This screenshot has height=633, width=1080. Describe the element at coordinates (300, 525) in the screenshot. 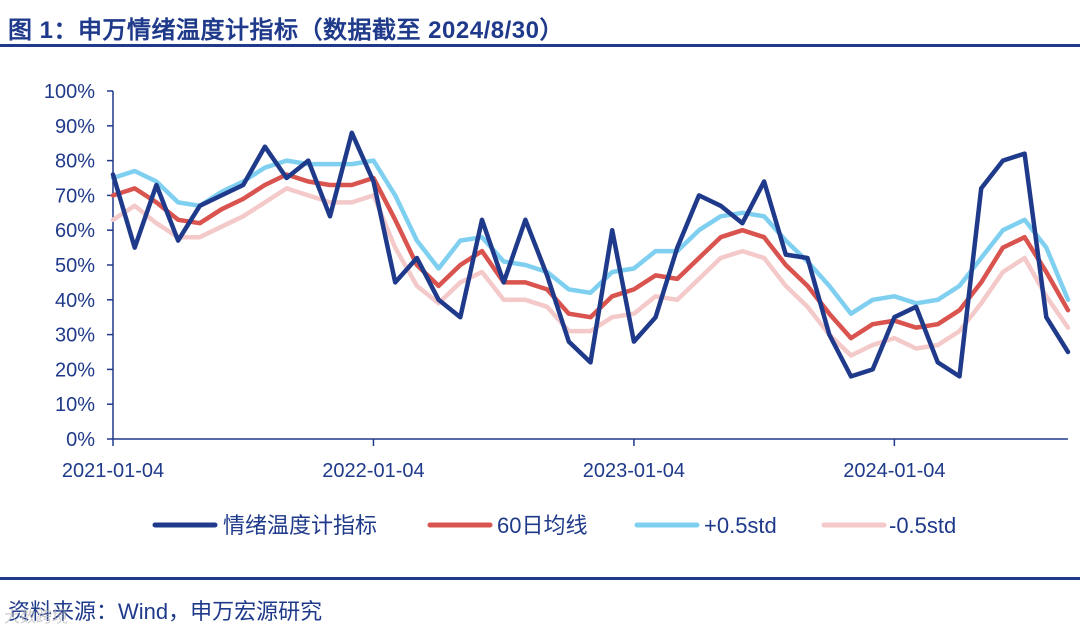

I see `legend-label-index: 情绪温度计指标` at that location.